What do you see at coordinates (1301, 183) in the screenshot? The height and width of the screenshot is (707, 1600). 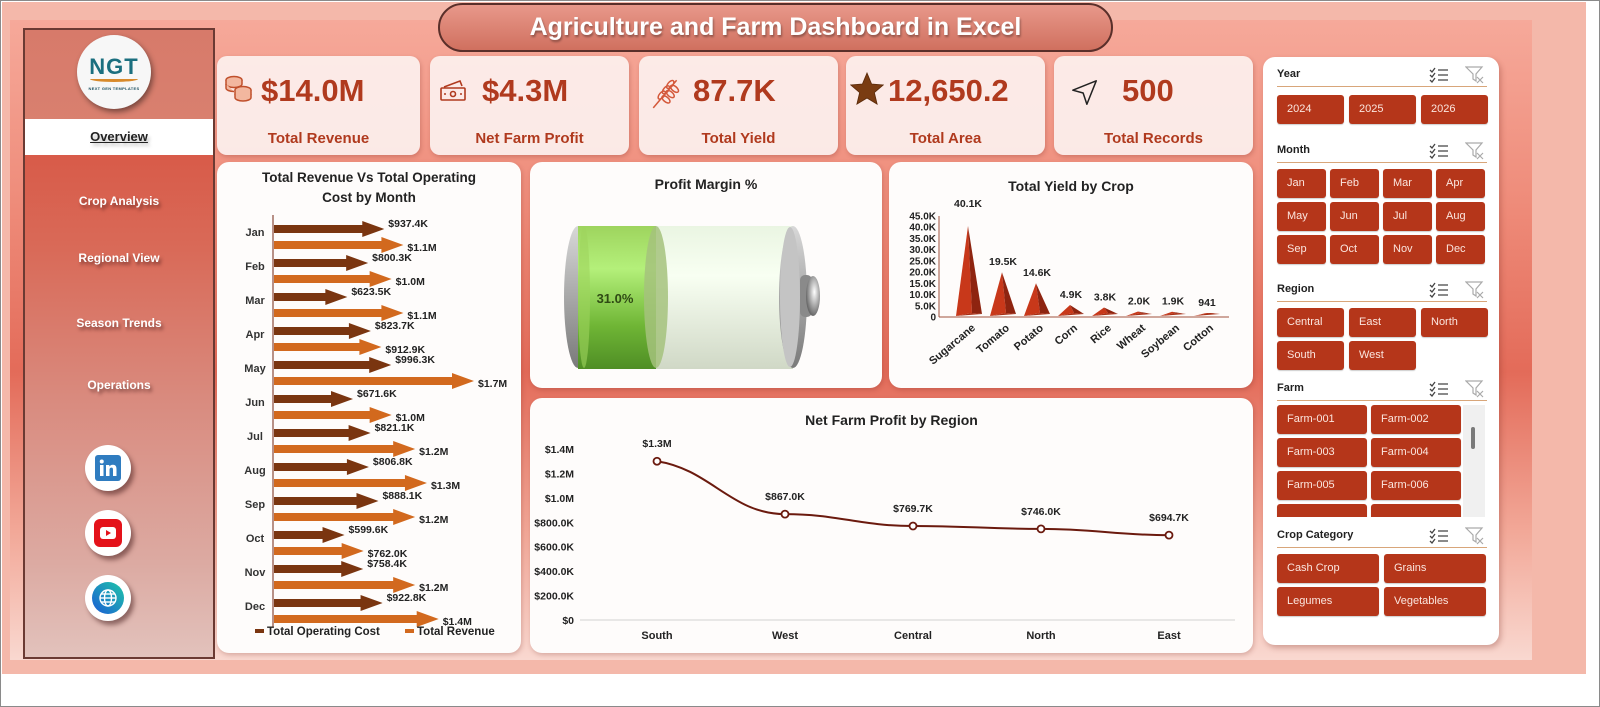 I see `slicer-month-jan: Jan` at bounding box center [1301, 183].